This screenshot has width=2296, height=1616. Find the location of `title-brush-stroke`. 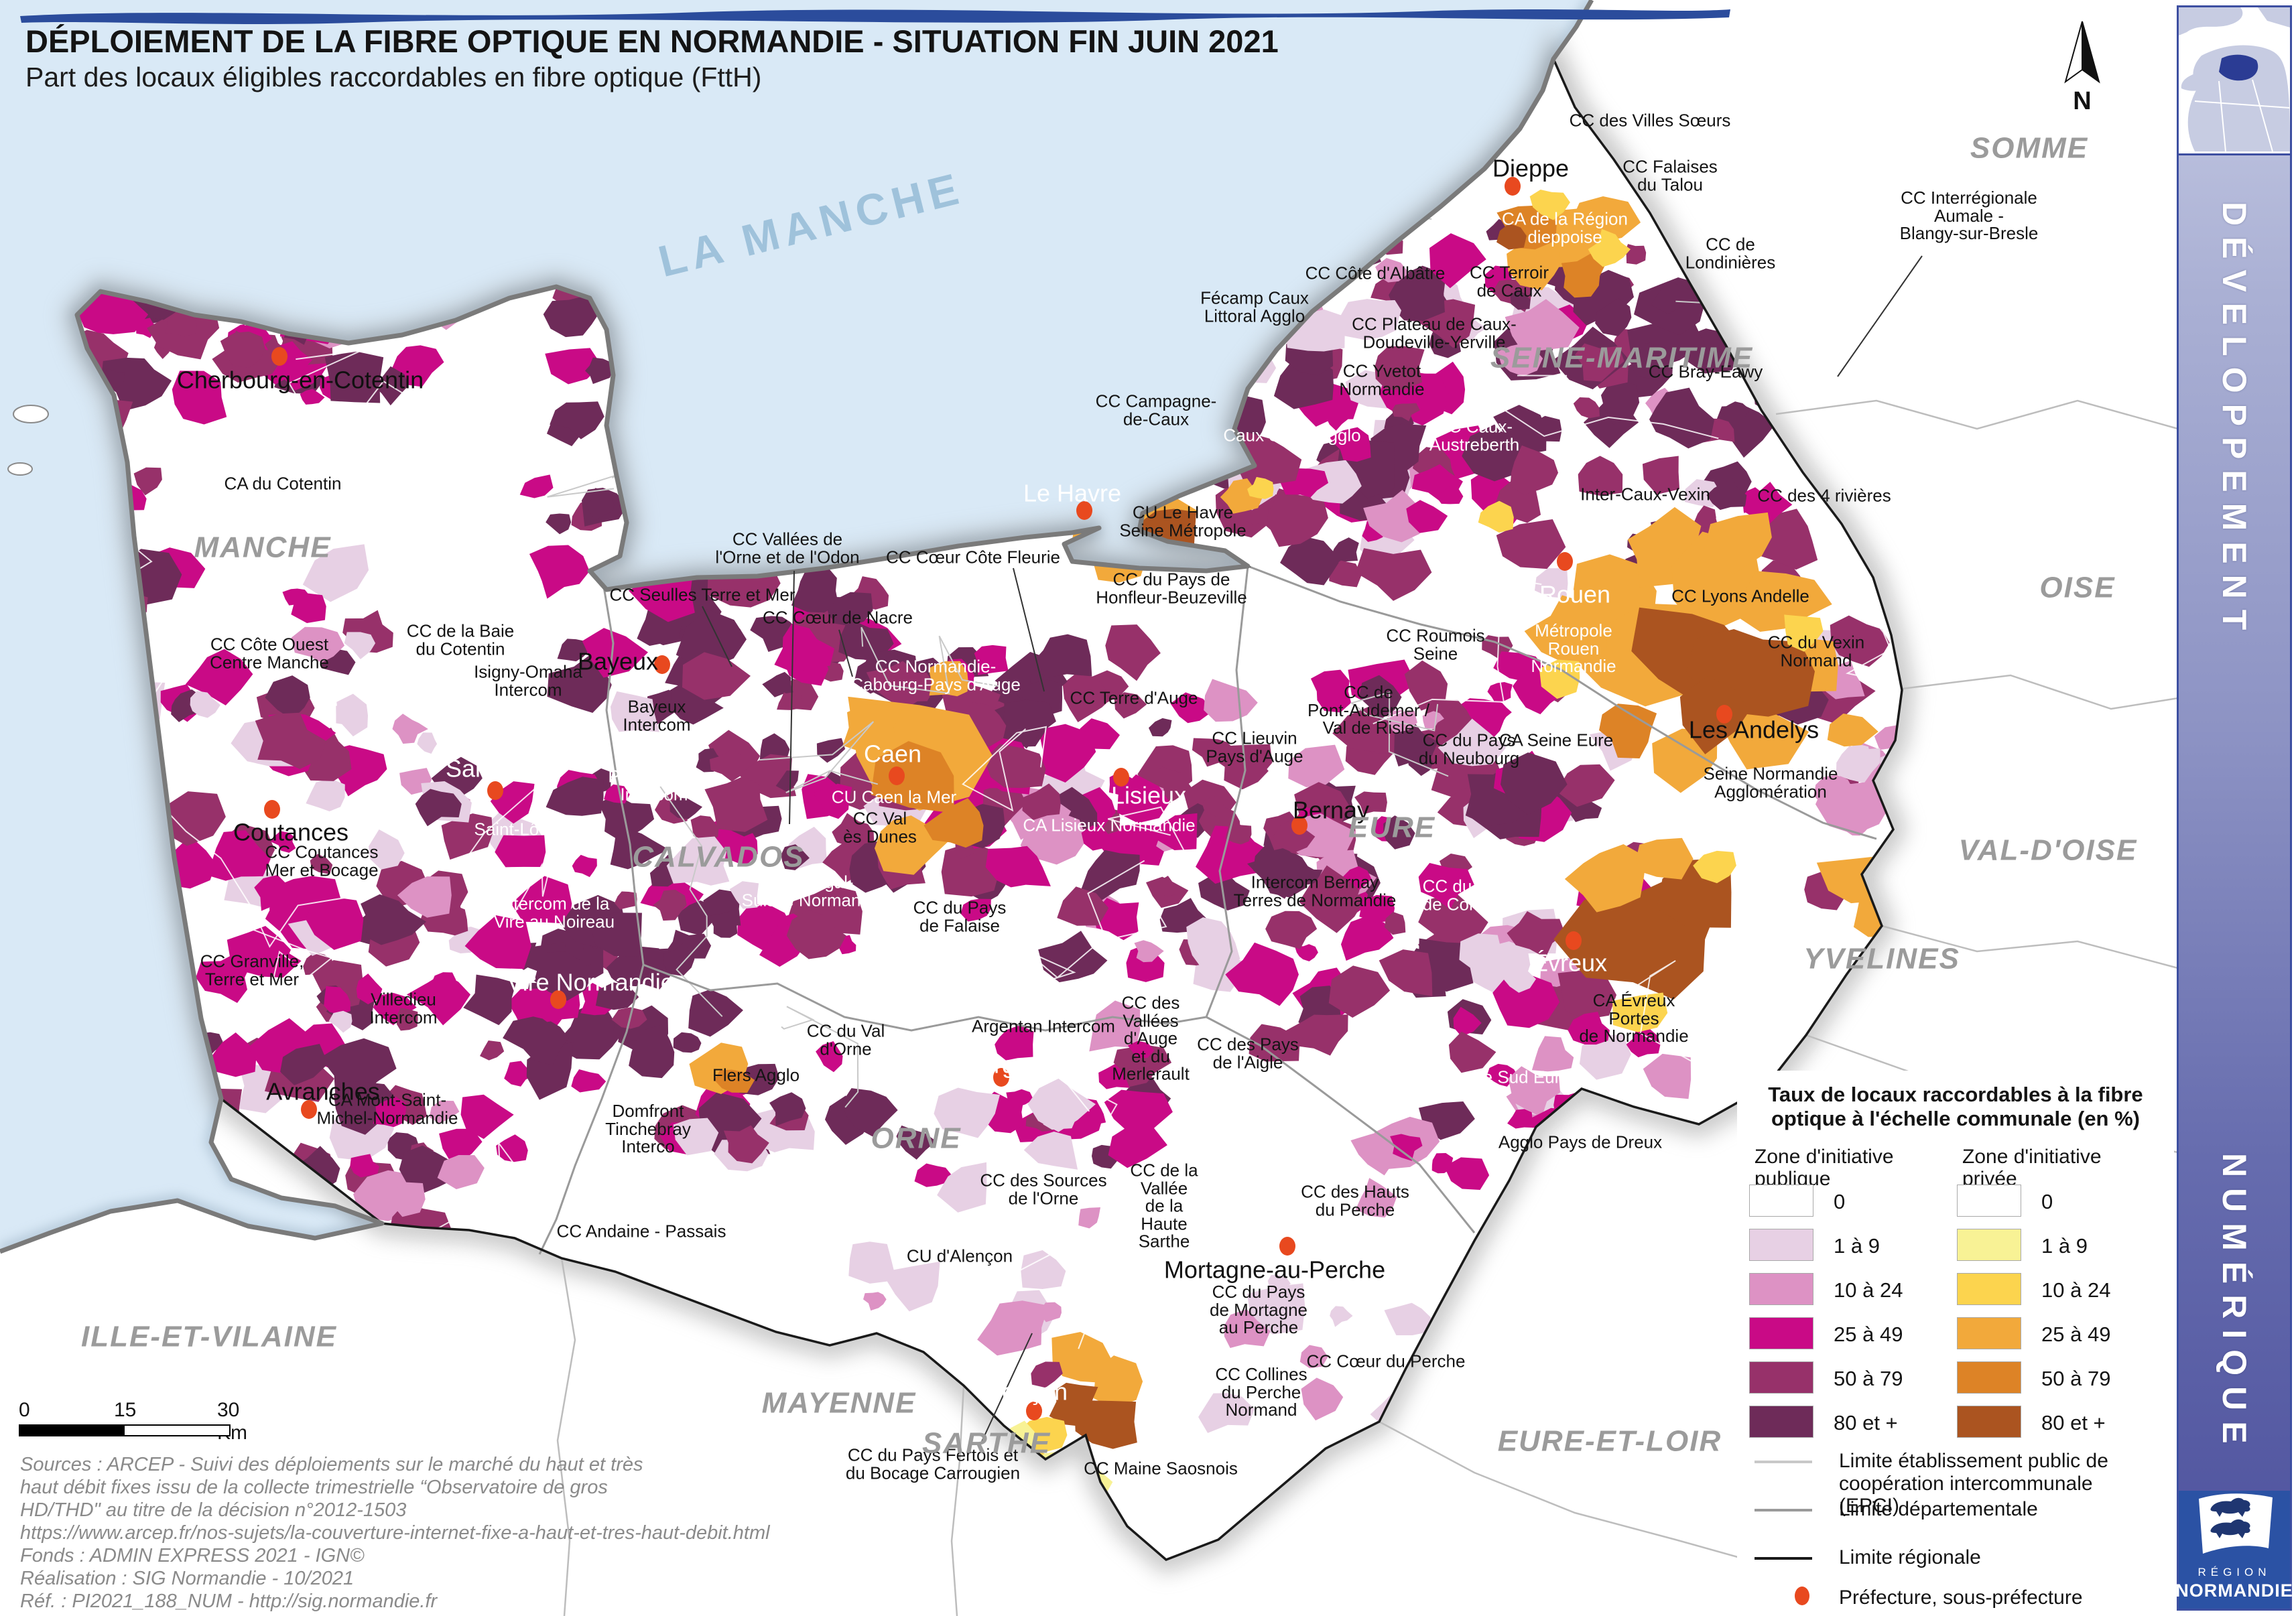

title-brush-stroke is located at coordinates (875, 16).